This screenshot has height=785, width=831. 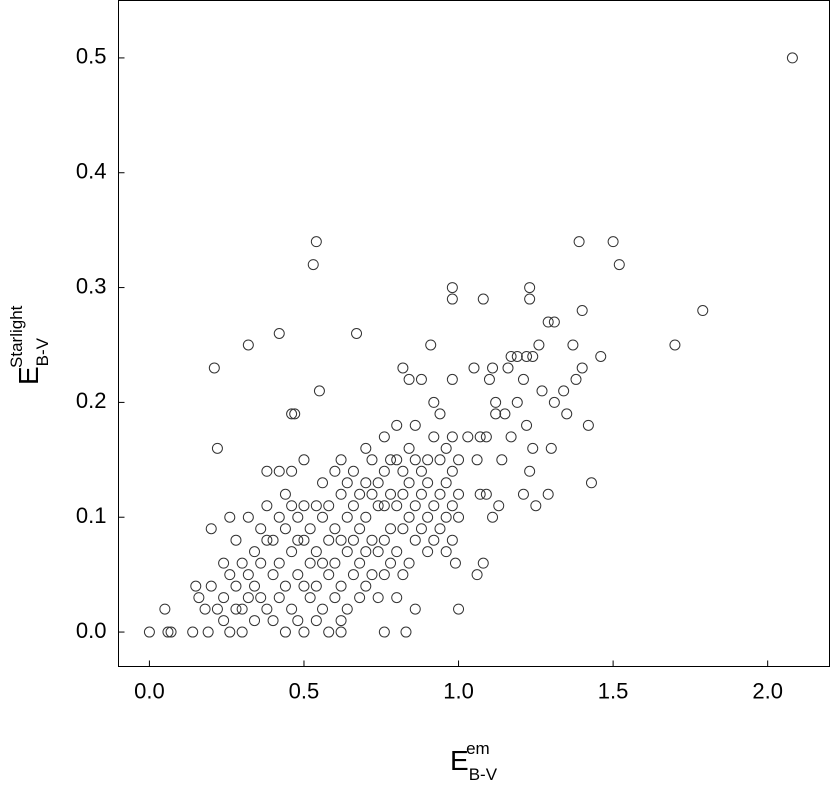 I want to click on x-label-base: E, so click(x=459, y=760).